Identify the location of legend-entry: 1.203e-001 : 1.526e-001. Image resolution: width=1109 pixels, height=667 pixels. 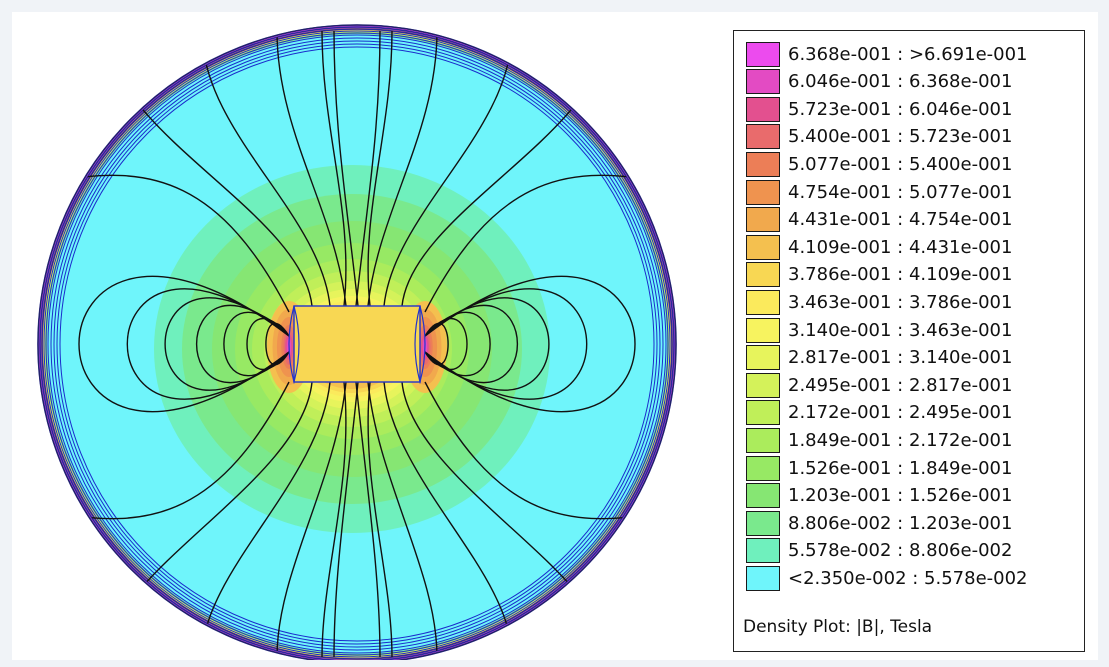
(879, 496).